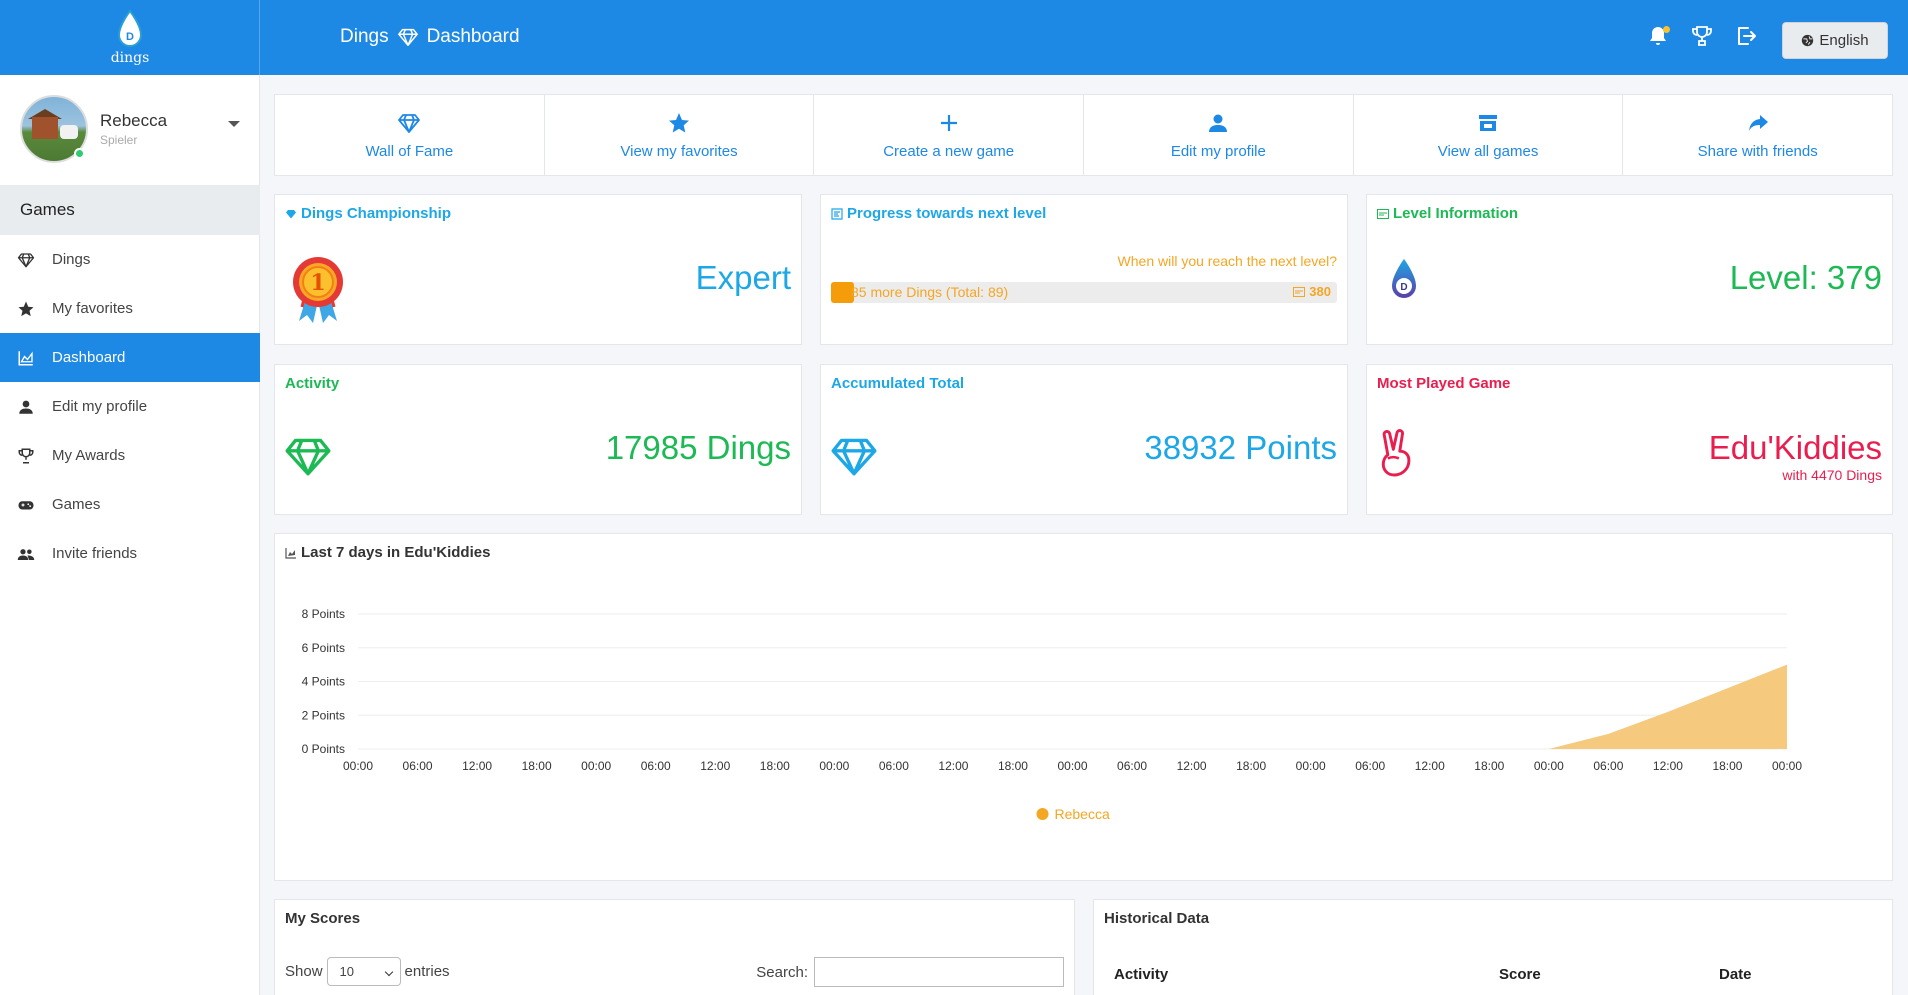  What do you see at coordinates (1084, 292) in the screenshot?
I see `progress-bar: 85 more Dings (Total: 89) 380` at bounding box center [1084, 292].